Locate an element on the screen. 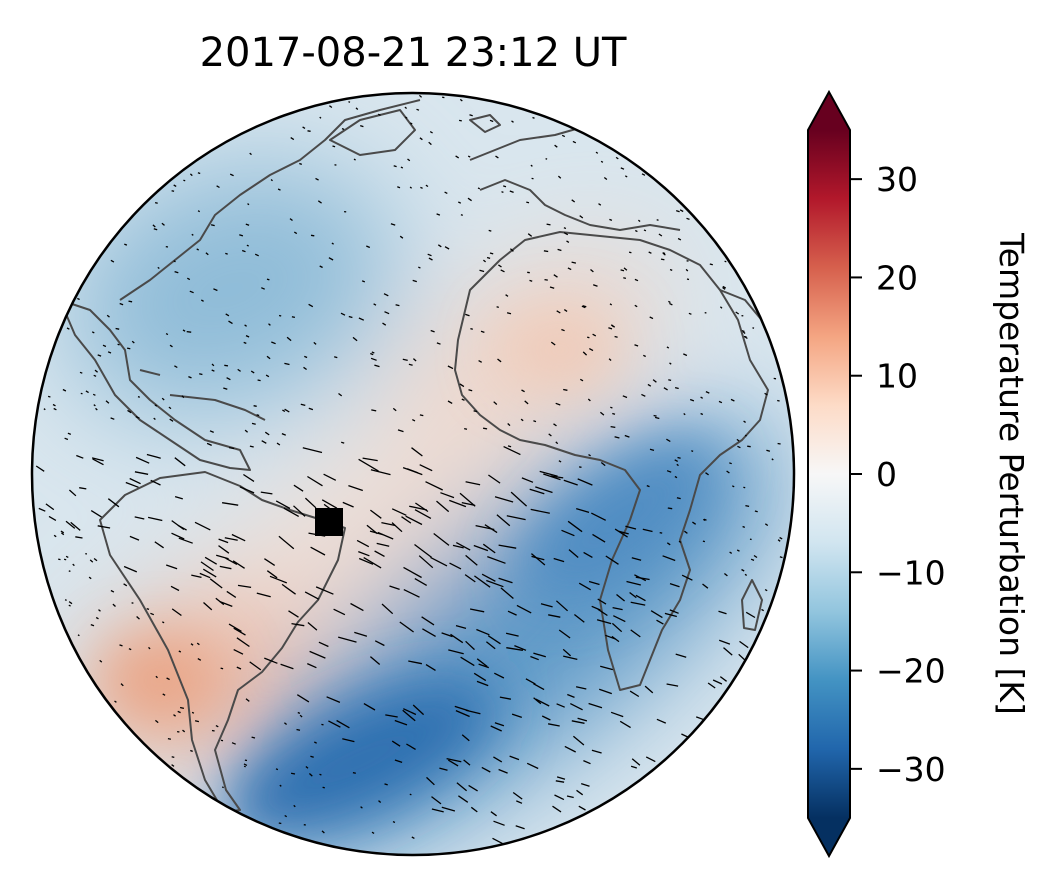 Image resolution: width=1056 pixels, height=887 pixels. colorbar-label: Temperature Perturbation [K] is located at coordinates (1011, 473).